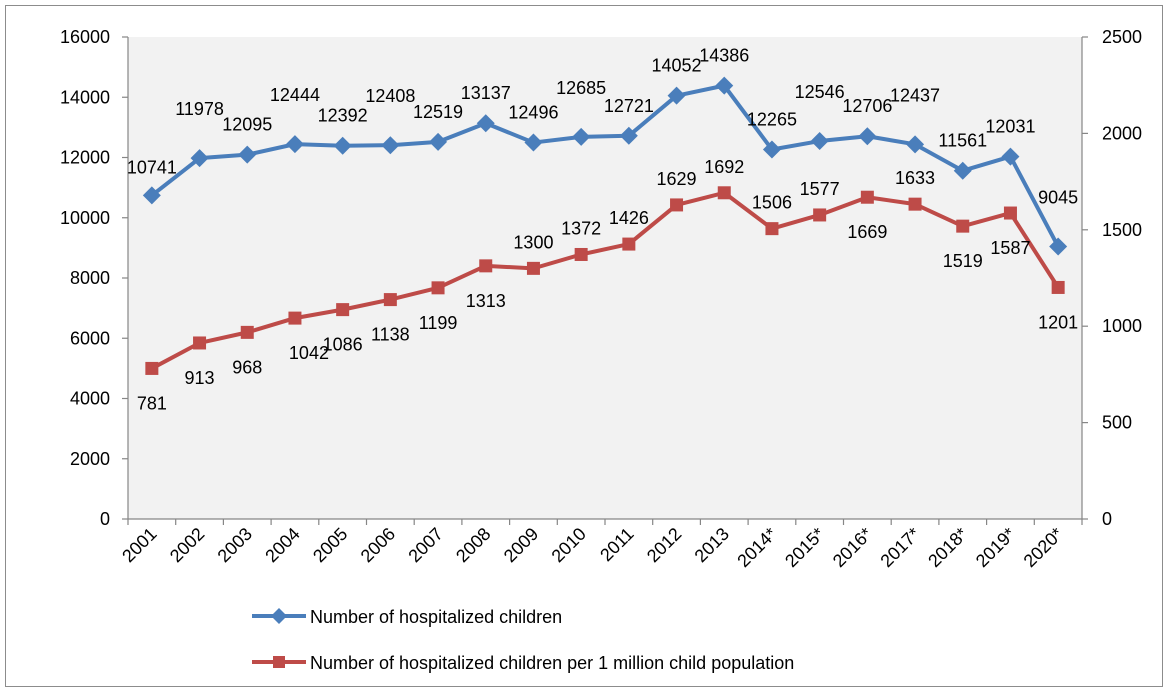 Image resolution: width=1169 pixels, height=692 pixels. Describe the element at coordinates (963, 261) in the screenshot. I see `data-label-red: 1519` at that location.